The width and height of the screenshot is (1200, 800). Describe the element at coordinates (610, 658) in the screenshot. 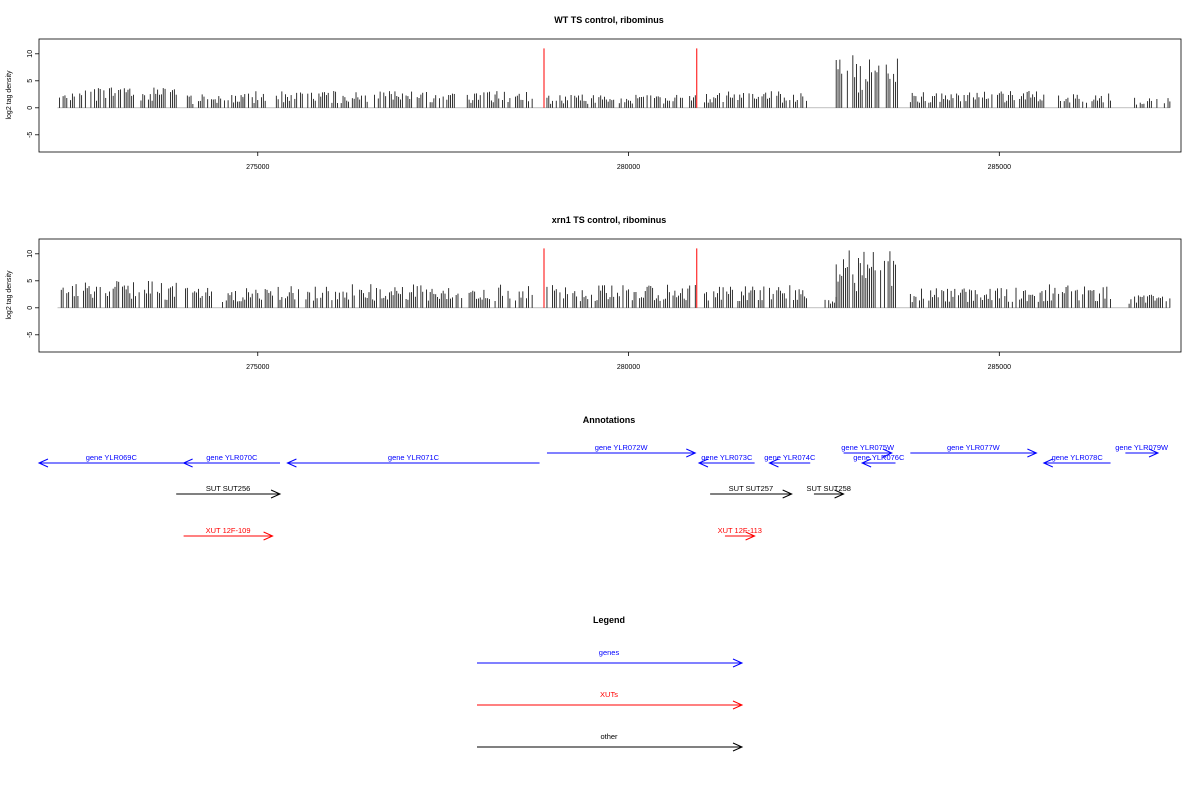

I see `legend-item: genes` at that location.